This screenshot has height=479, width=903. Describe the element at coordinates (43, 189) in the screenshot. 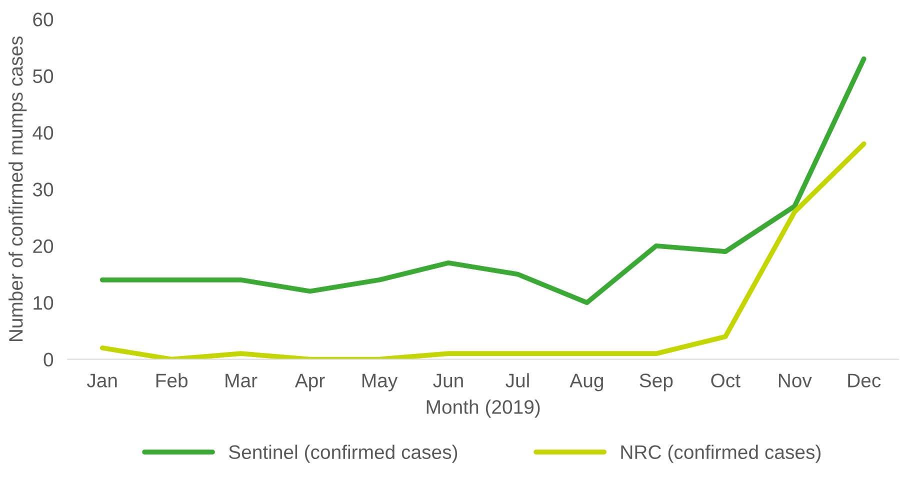

I see `y-tick-label: 30` at that location.